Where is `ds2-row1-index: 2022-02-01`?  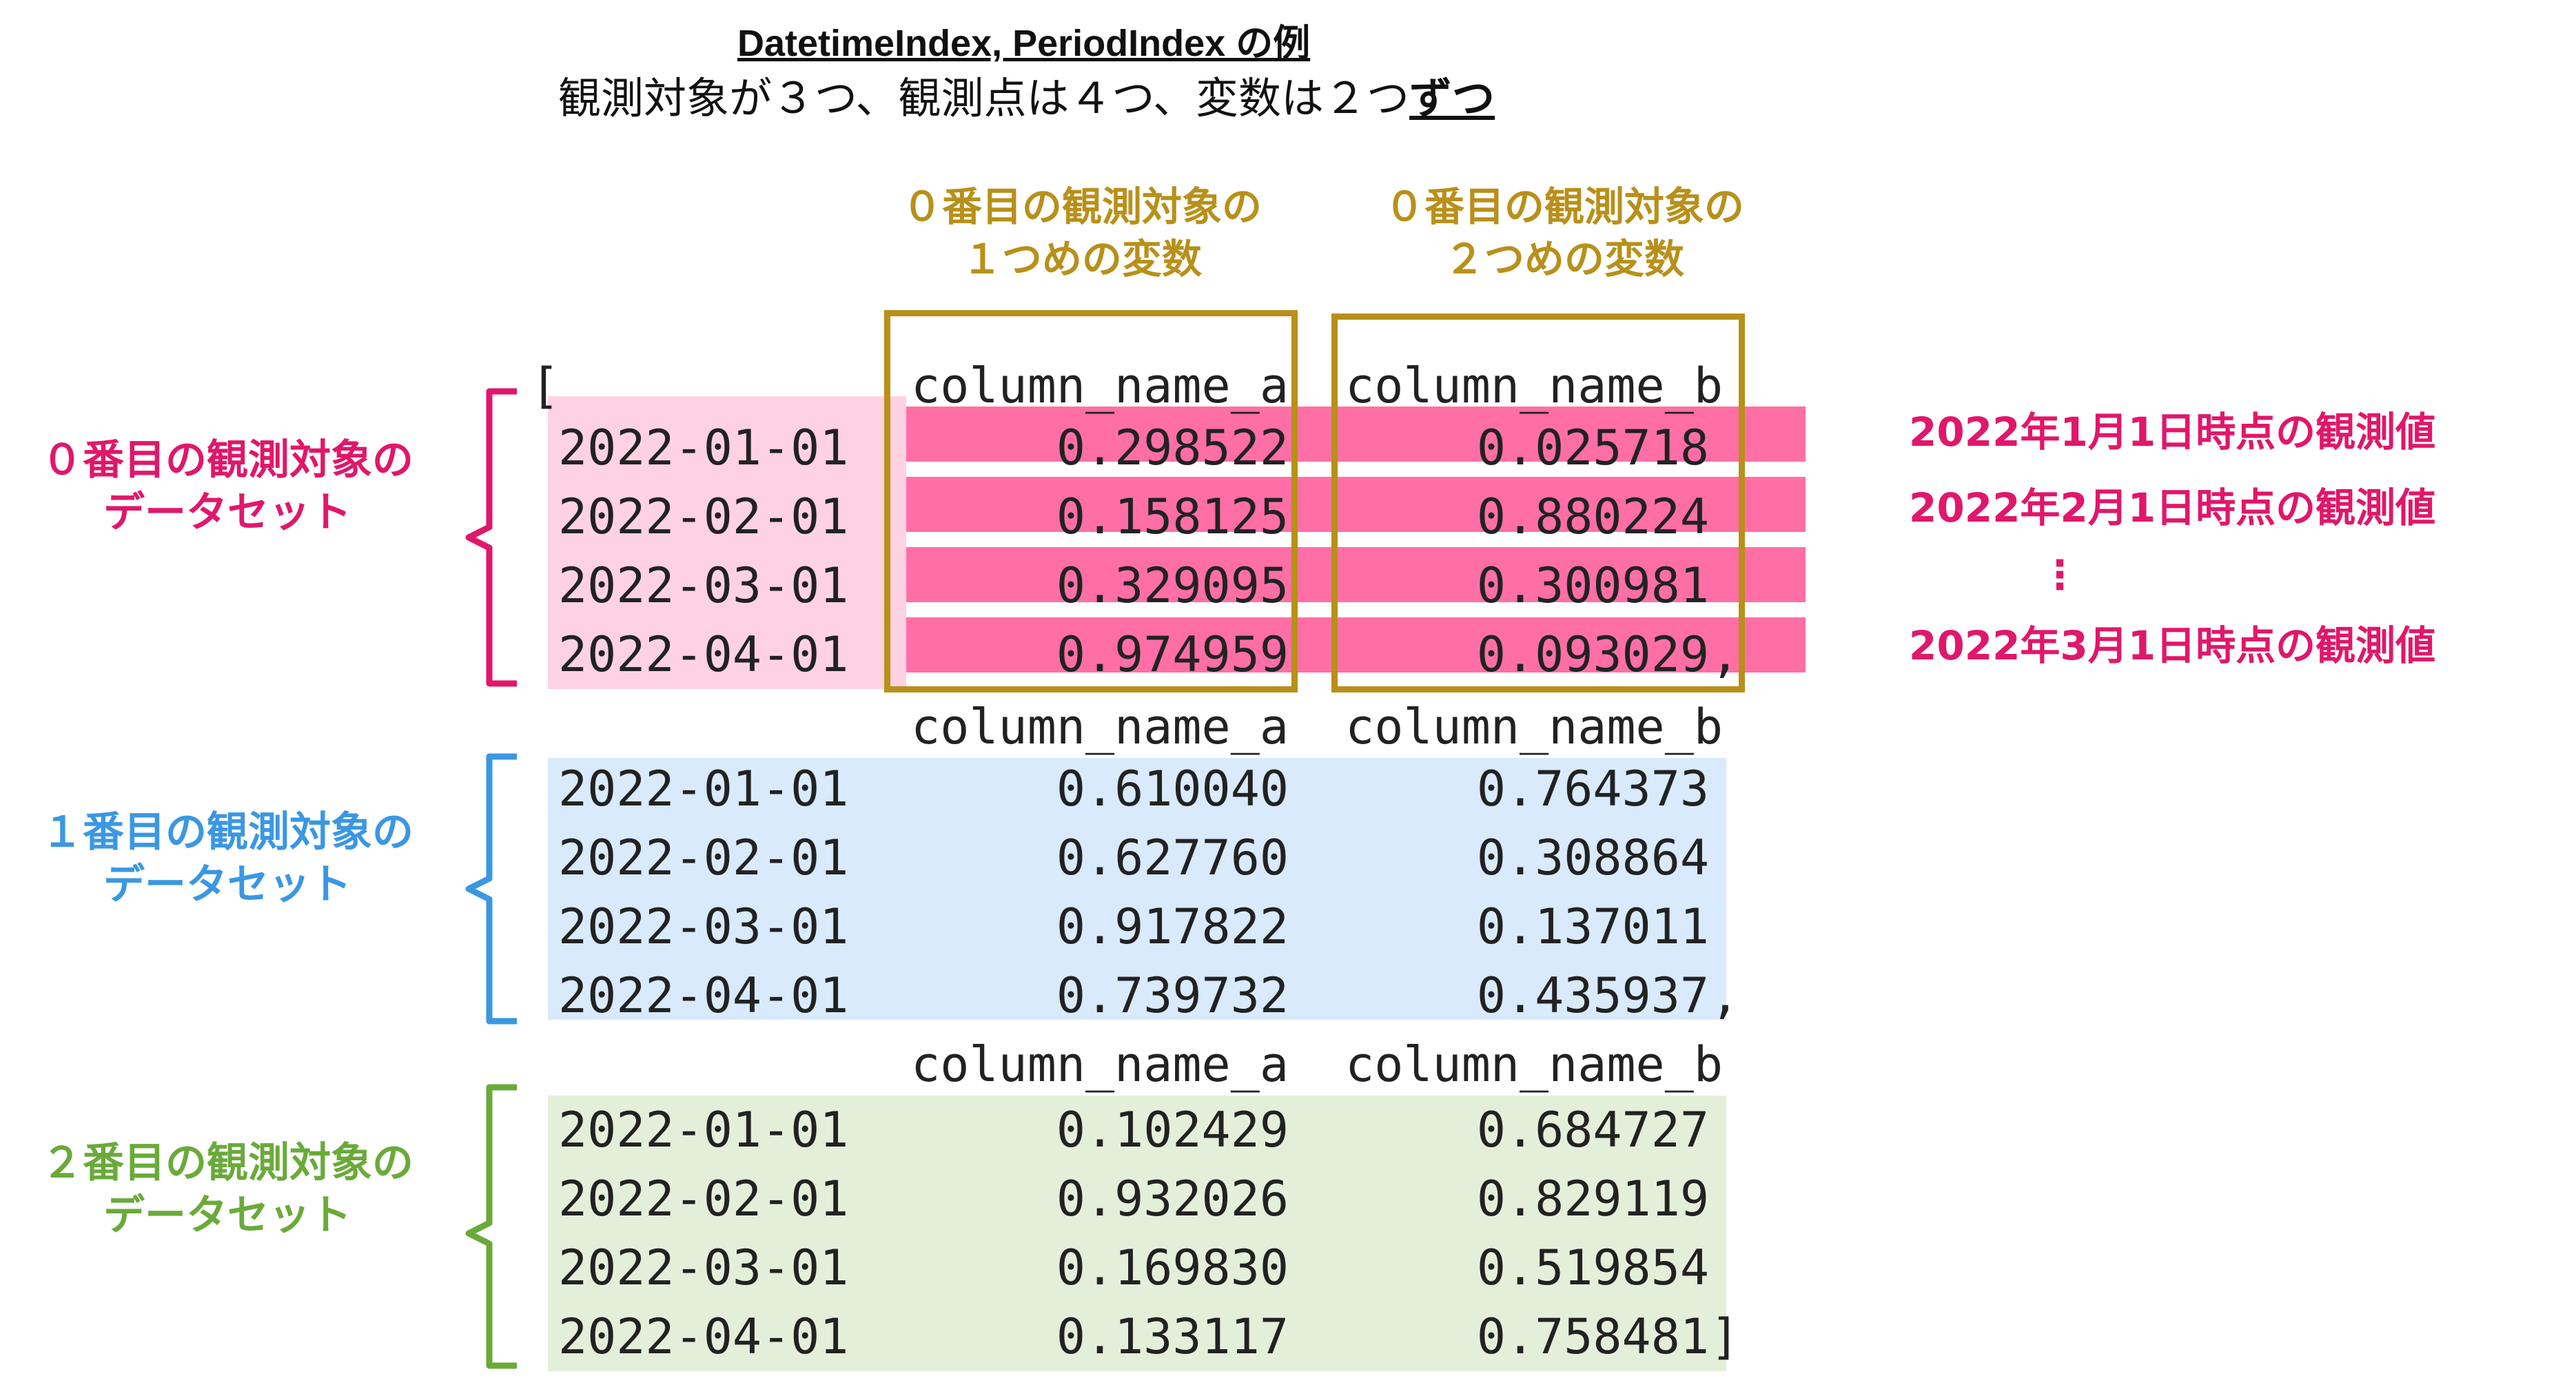
ds2-row1-index: 2022-02-01 is located at coordinates (703, 1199).